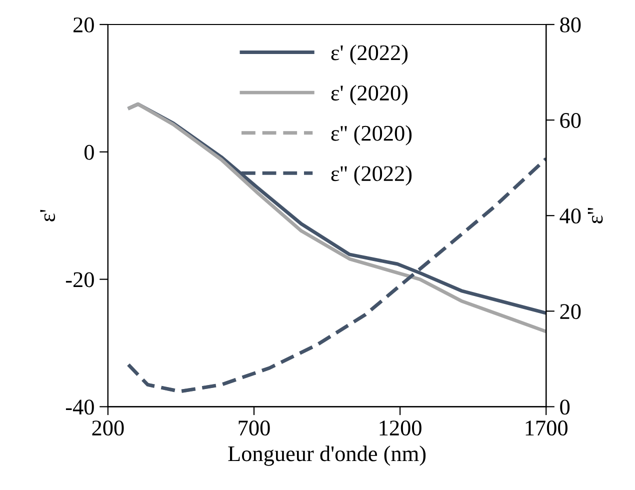 The image size is (635, 490). Describe the element at coordinates (327, 456) in the screenshot. I see `x-axis-title: Longueur d'onde (nm)` at that location.